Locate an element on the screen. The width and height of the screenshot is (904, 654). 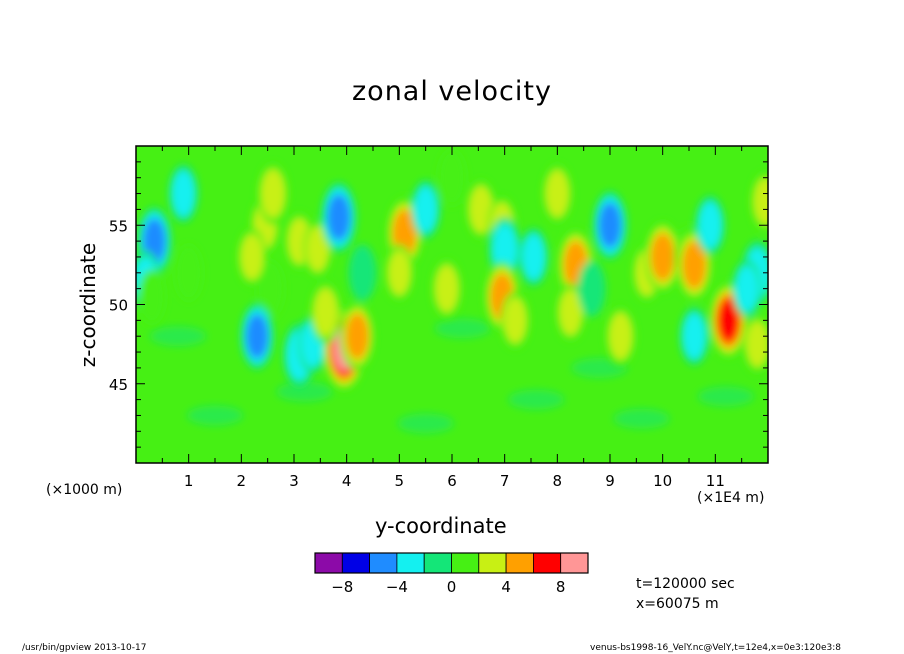
time-info: t=120000 sec is located at coordinates (685, 584).